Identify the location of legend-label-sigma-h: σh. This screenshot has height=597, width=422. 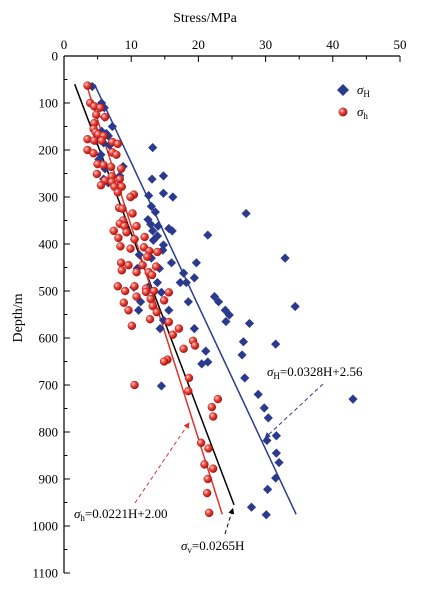
(362, 112).